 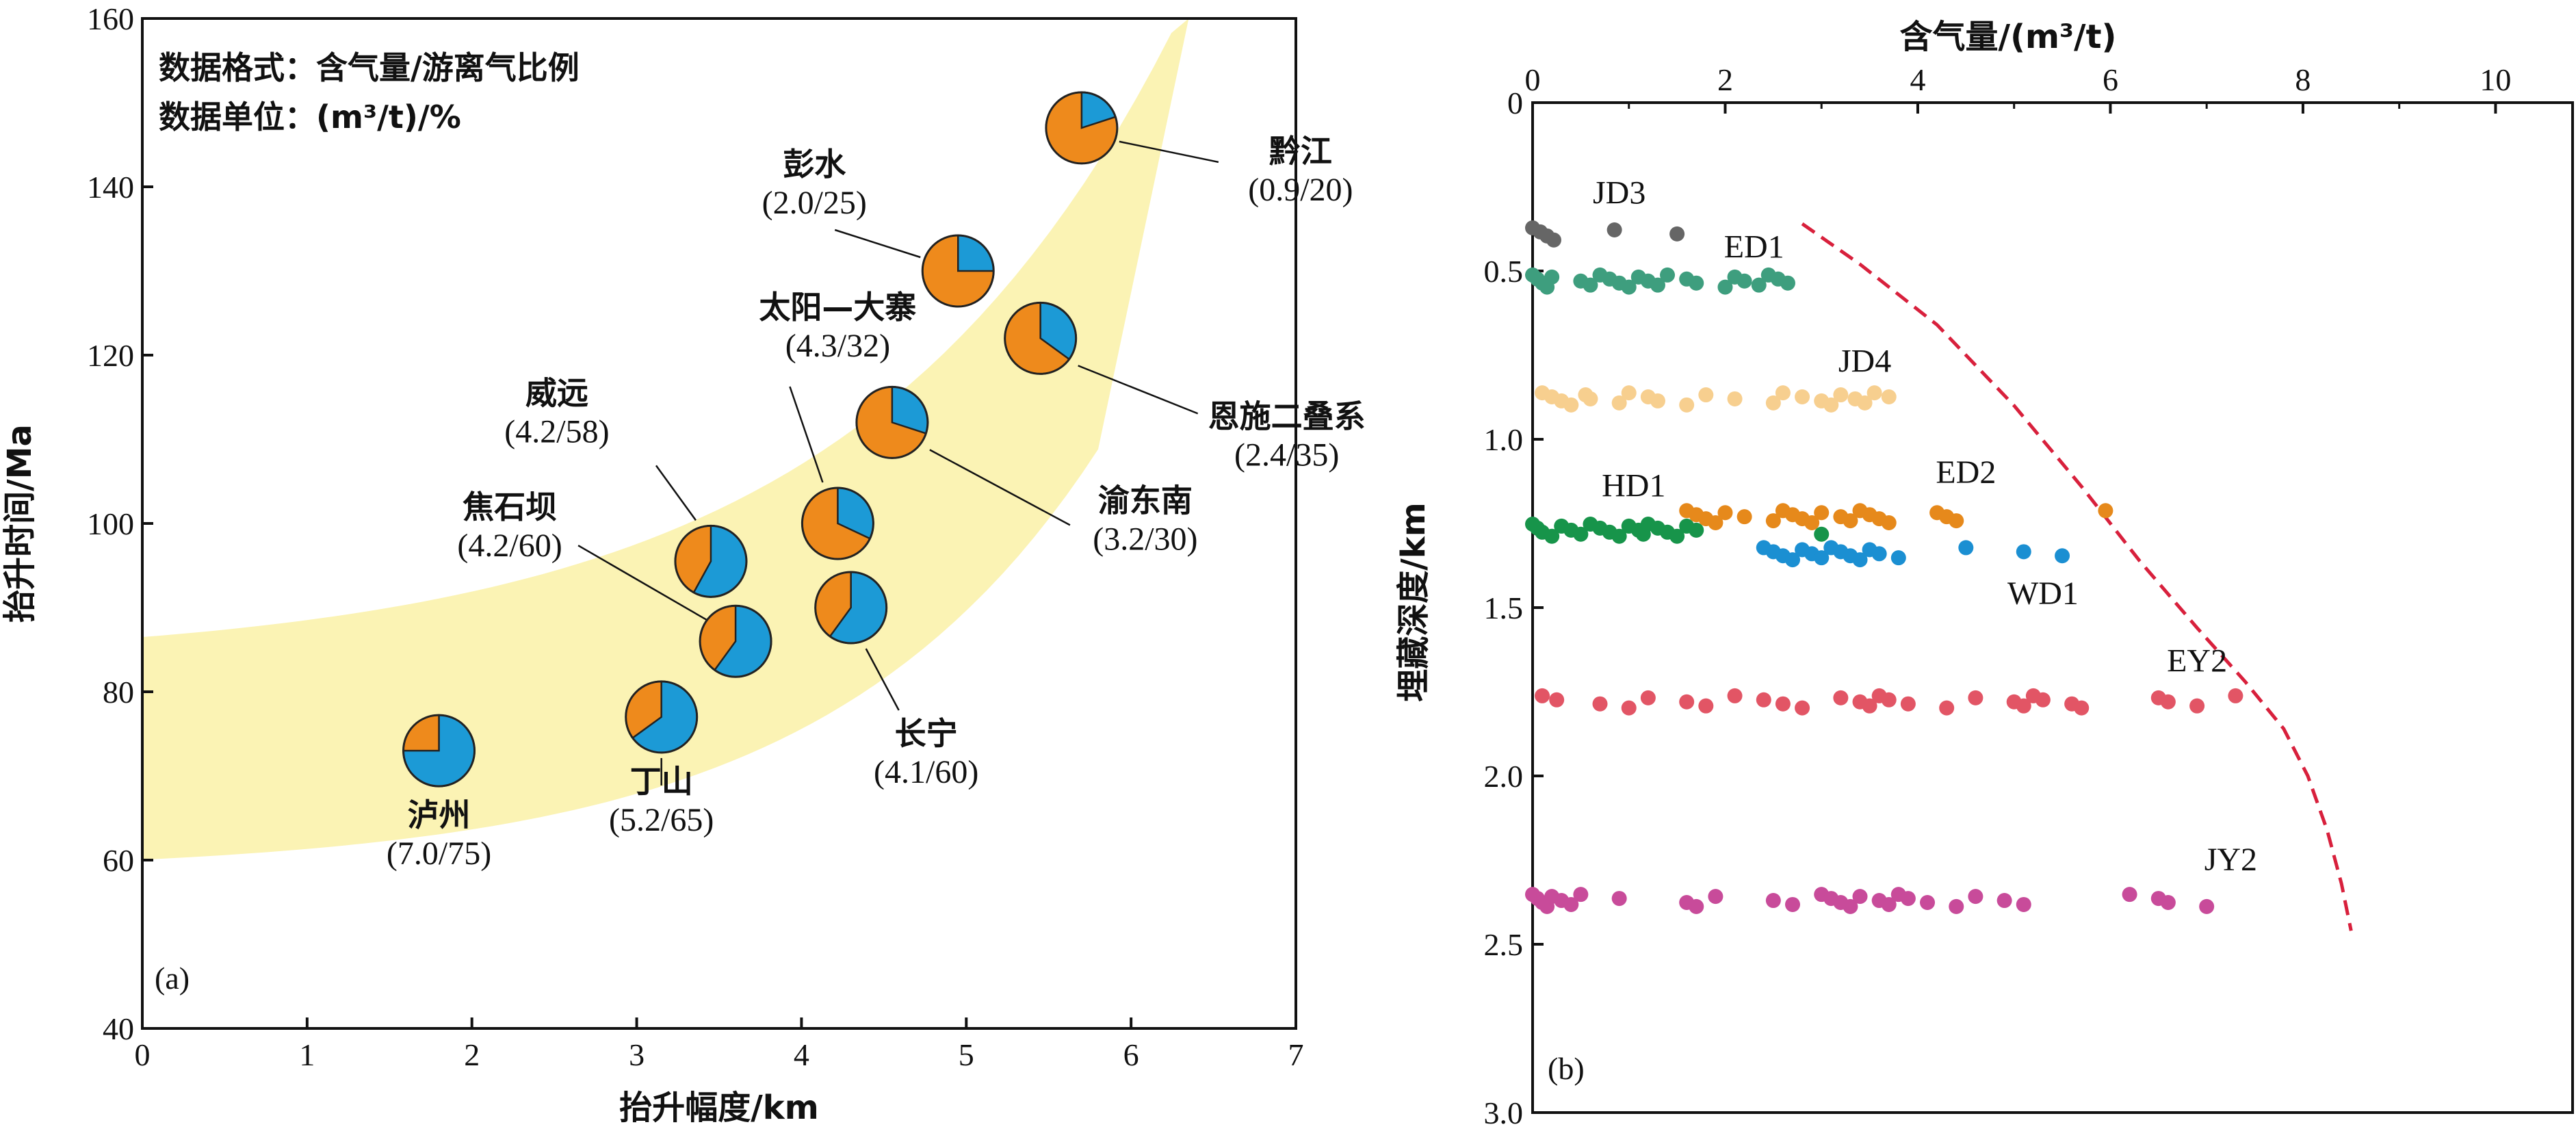 I want to click on x-tick-label-a: 7, so click(x=1296, y=1054).